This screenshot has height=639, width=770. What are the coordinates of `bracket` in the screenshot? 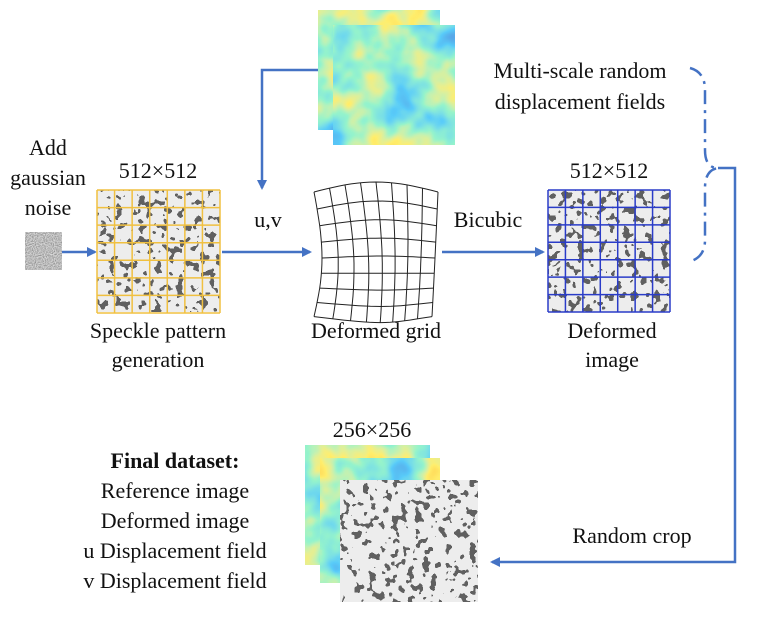 It's located at (703, 165).